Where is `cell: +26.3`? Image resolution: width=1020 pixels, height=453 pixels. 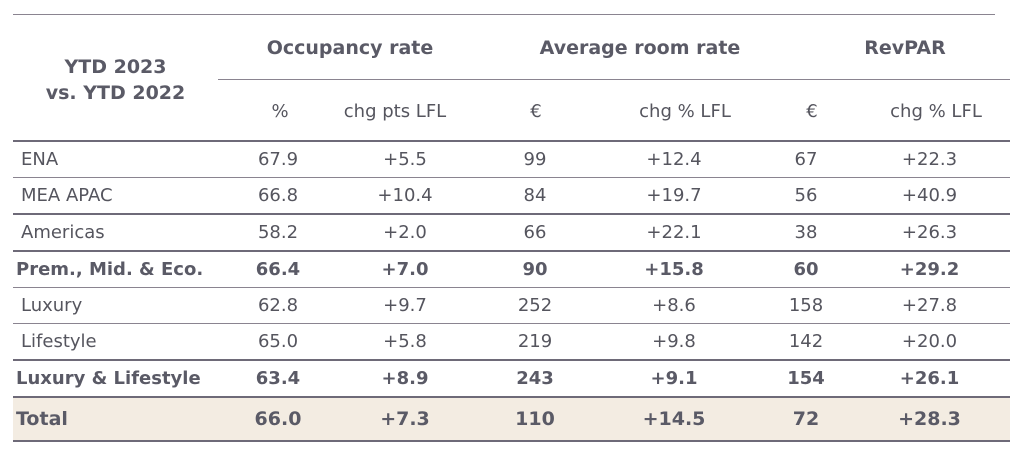 cell: +26.3 is located at coordinates (929, 233).